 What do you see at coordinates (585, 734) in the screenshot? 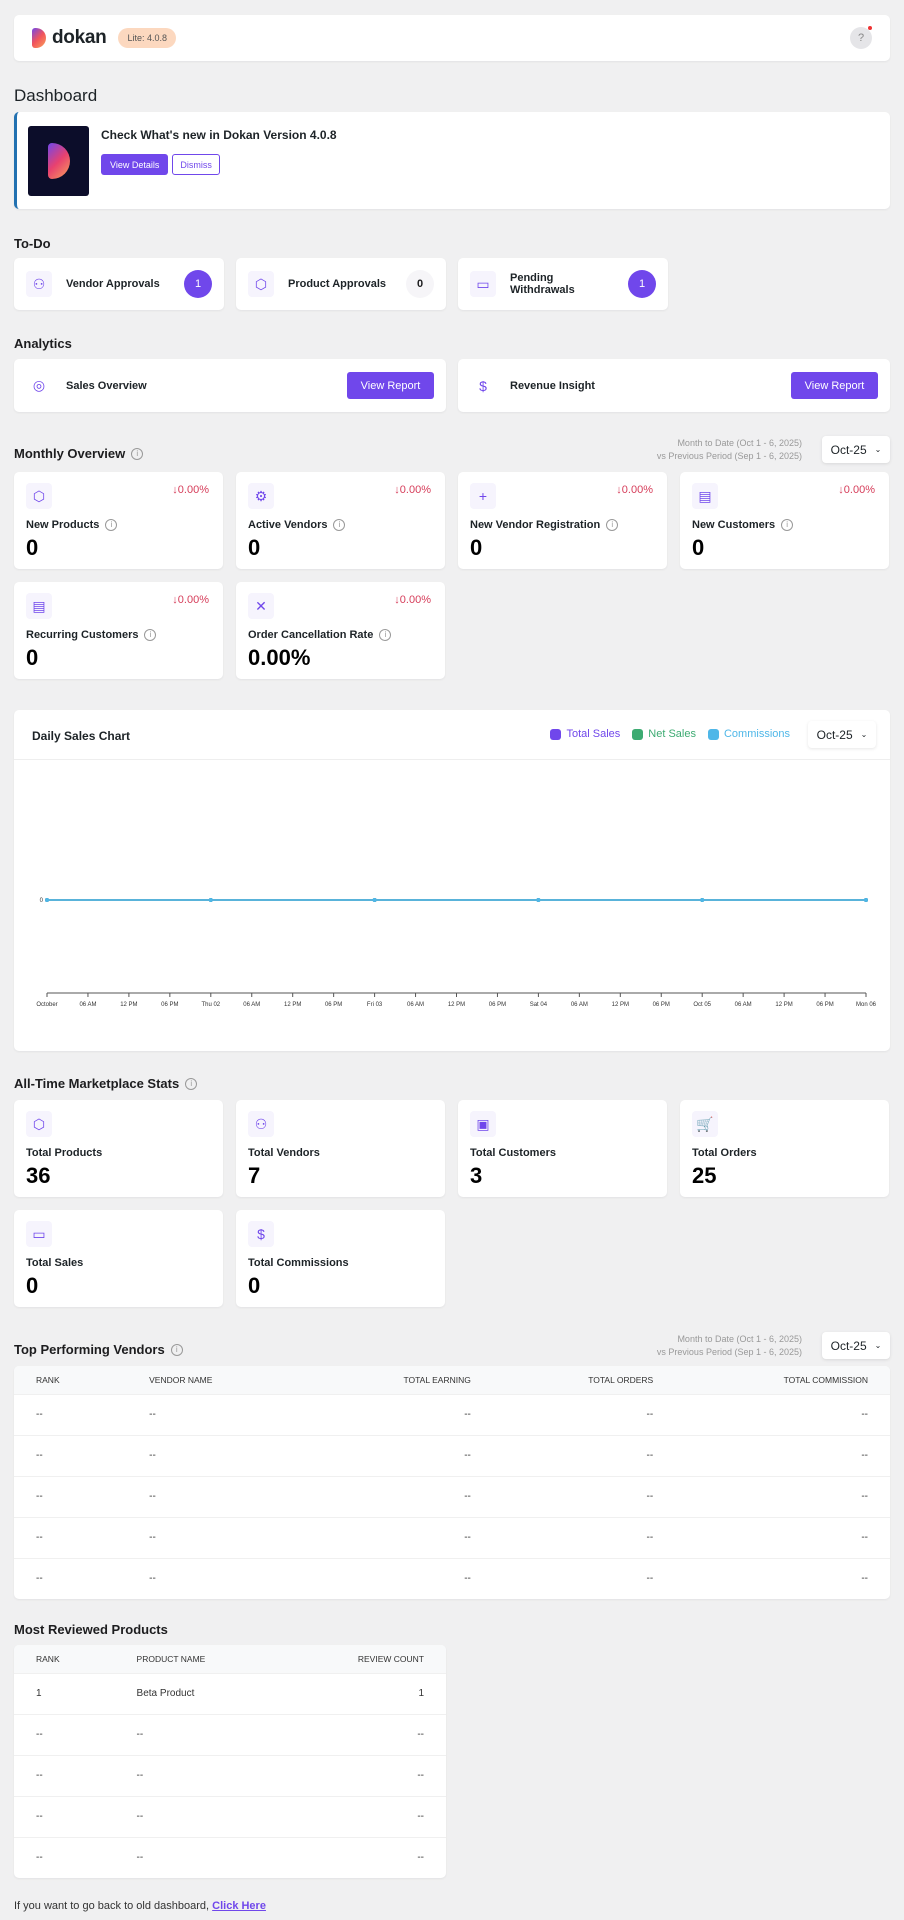
I see `legend-item: Total Sales` at bounding box center [585, 734].